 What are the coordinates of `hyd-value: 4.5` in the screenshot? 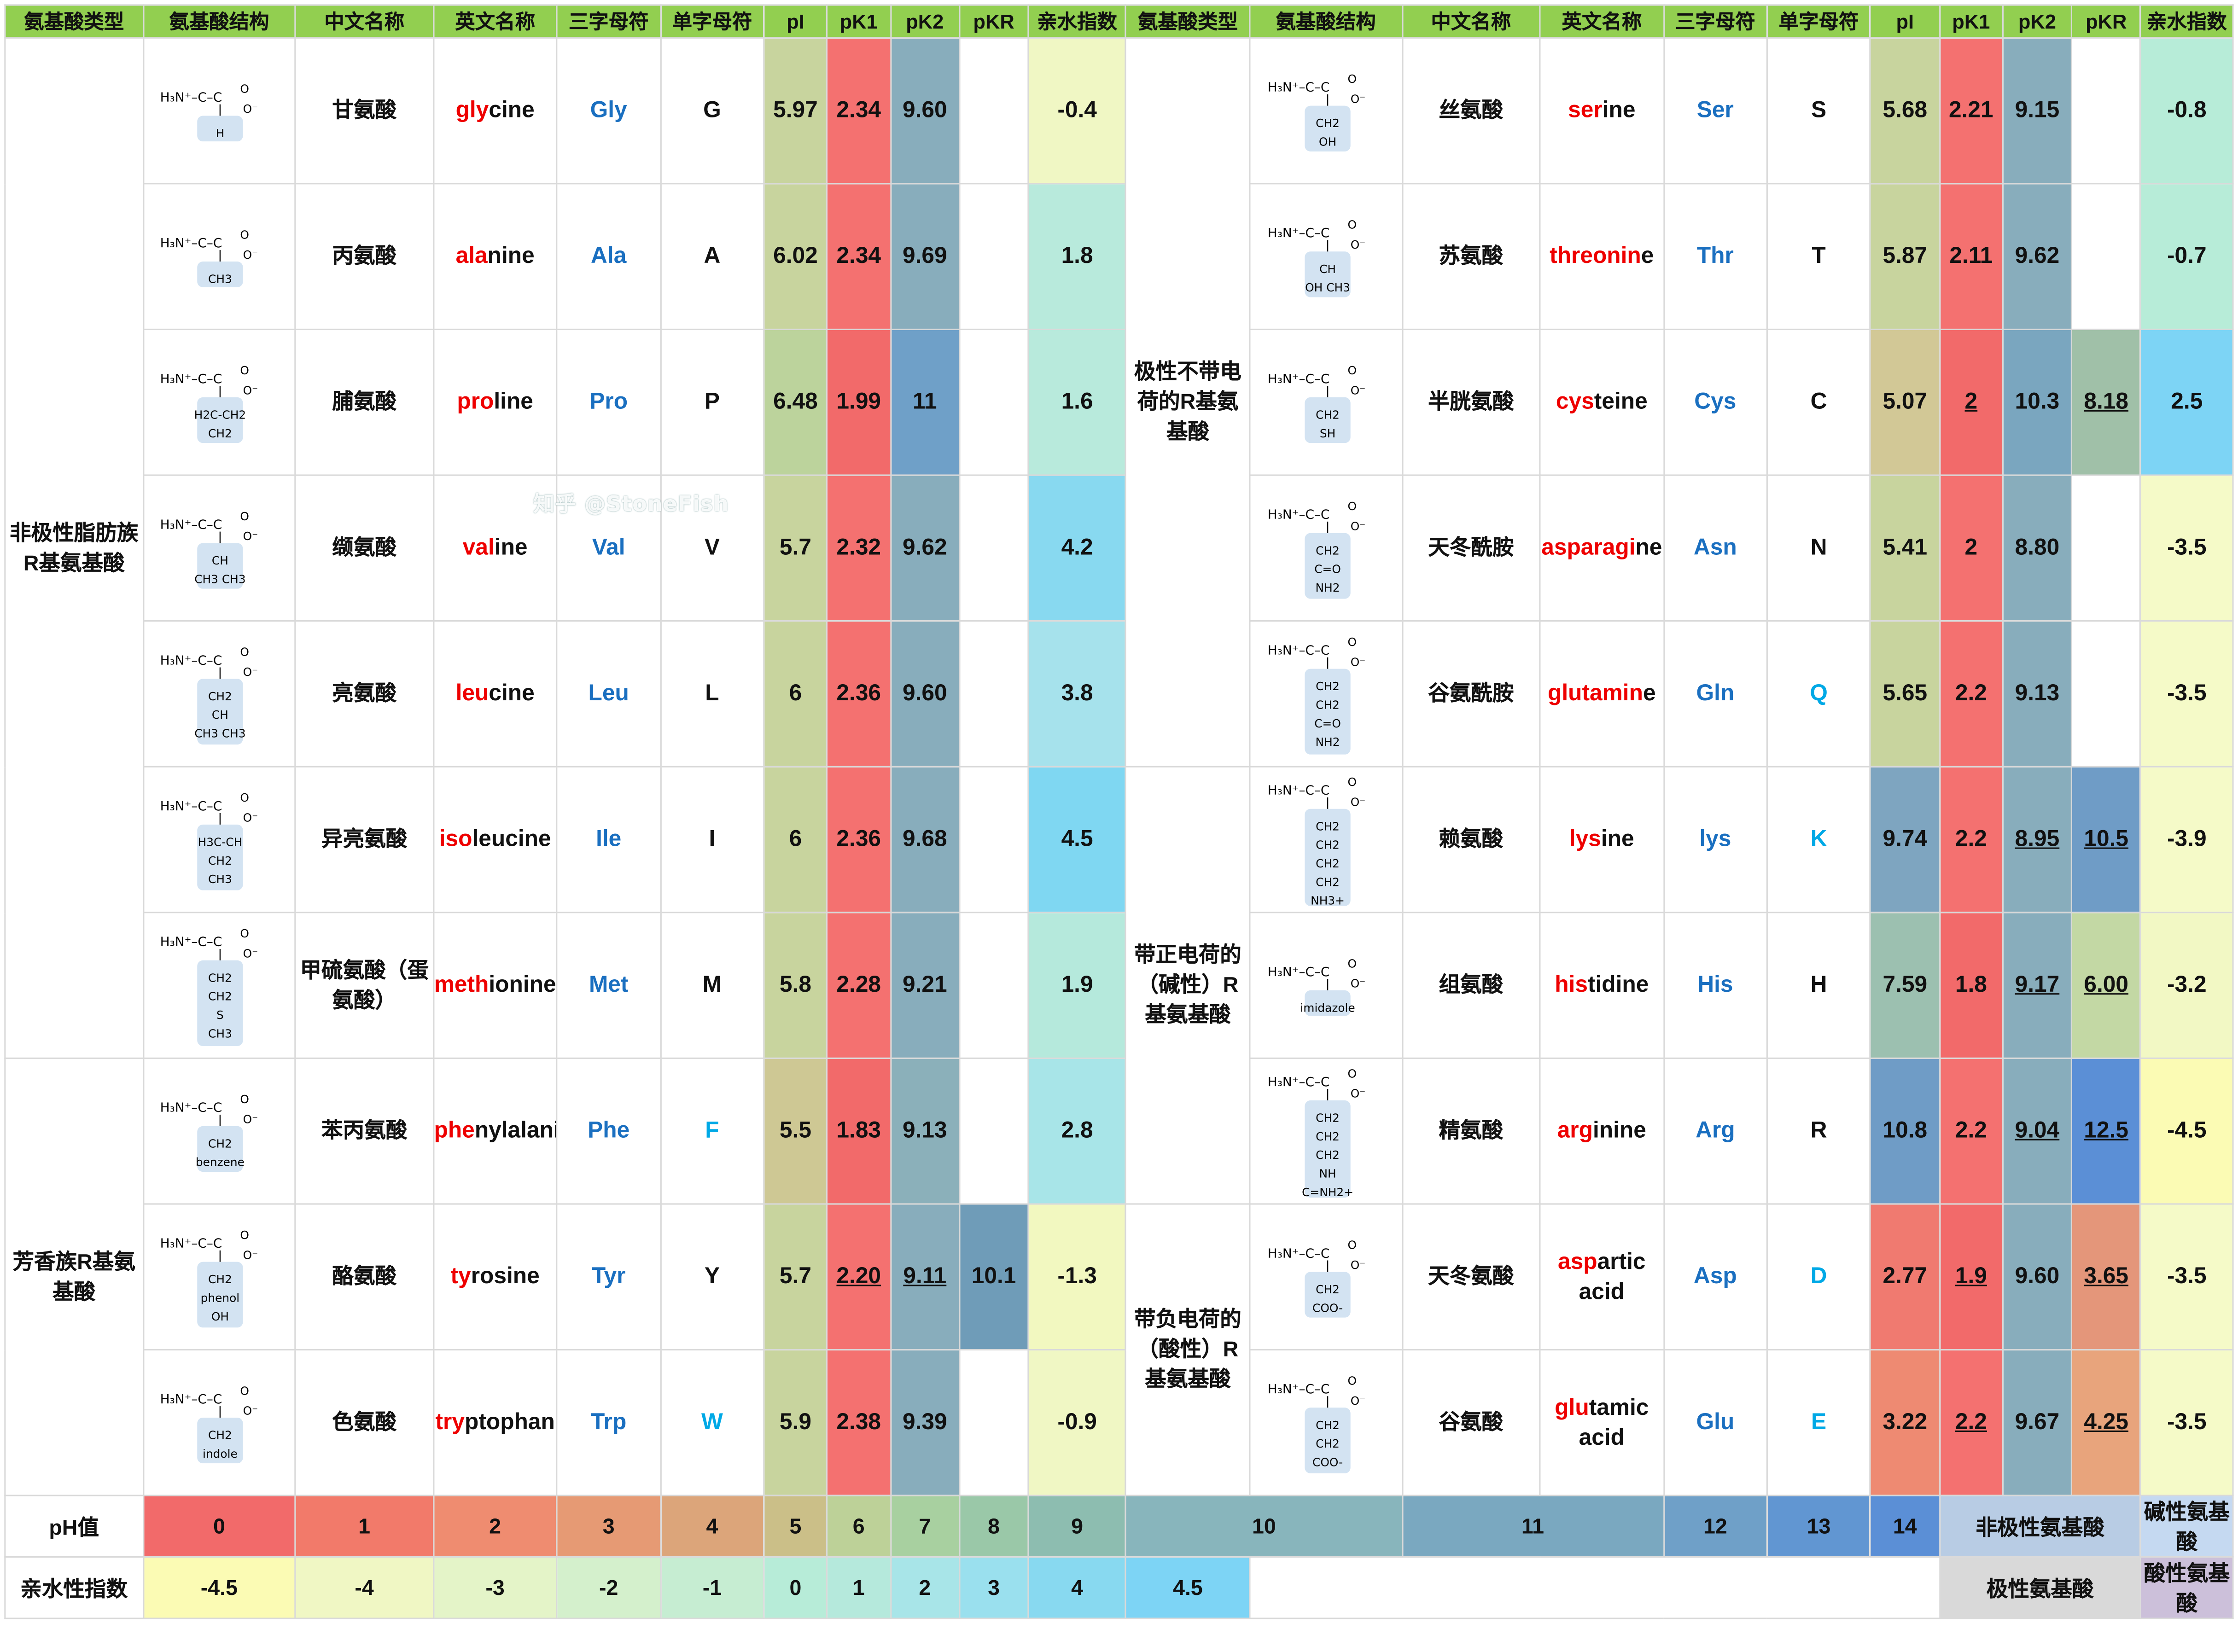 It's located at (1077, 839).